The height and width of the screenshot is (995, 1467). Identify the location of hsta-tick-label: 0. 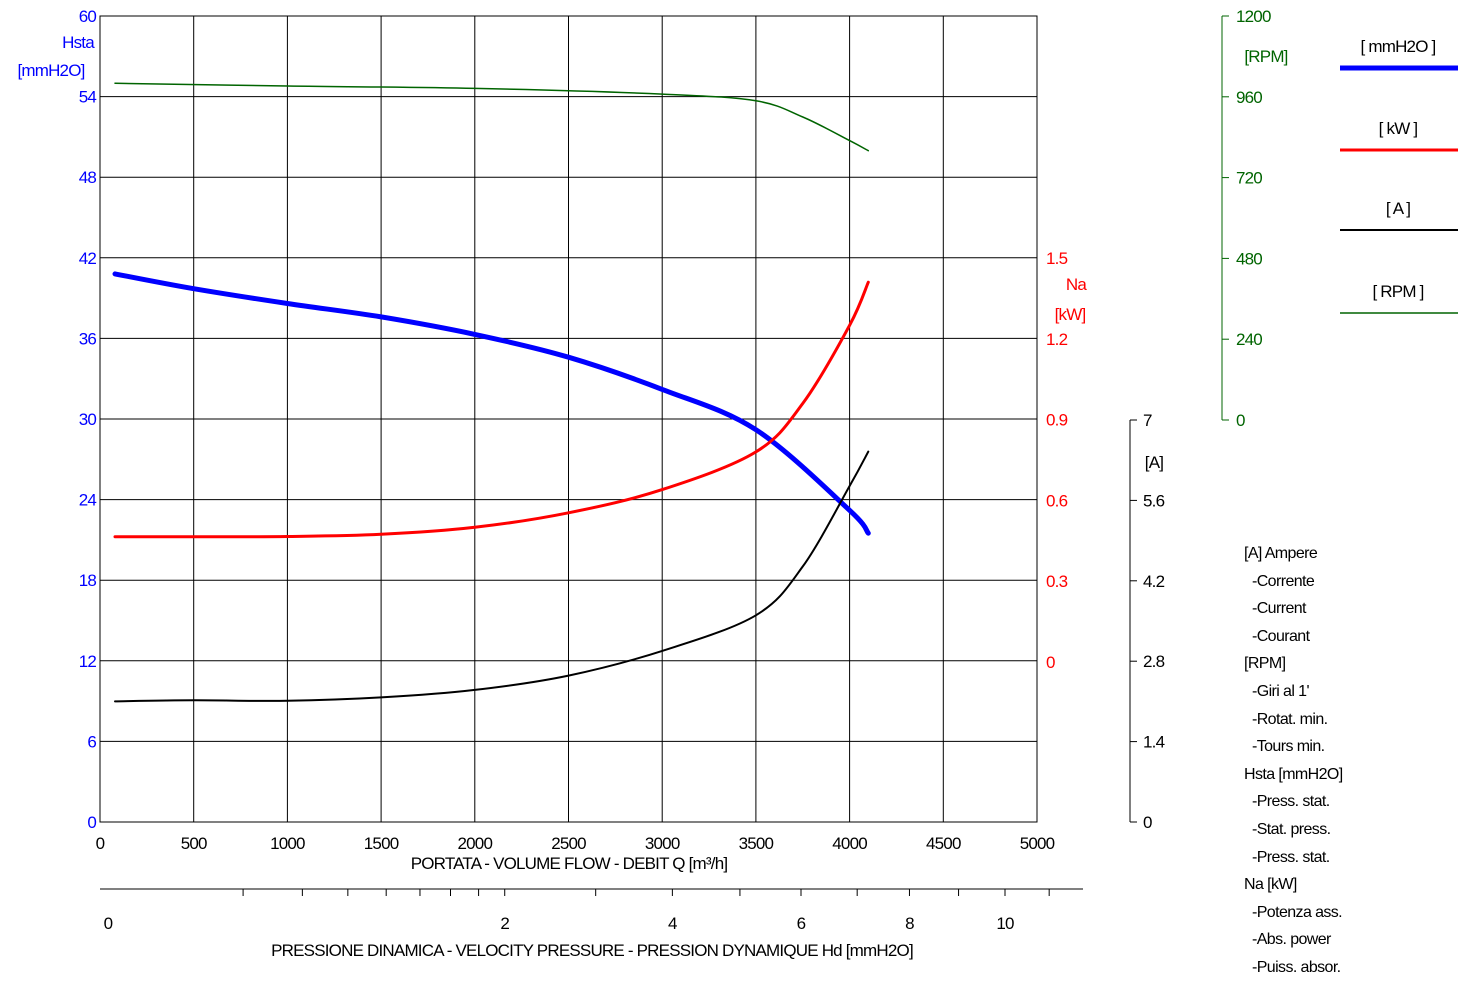
(91, 822).